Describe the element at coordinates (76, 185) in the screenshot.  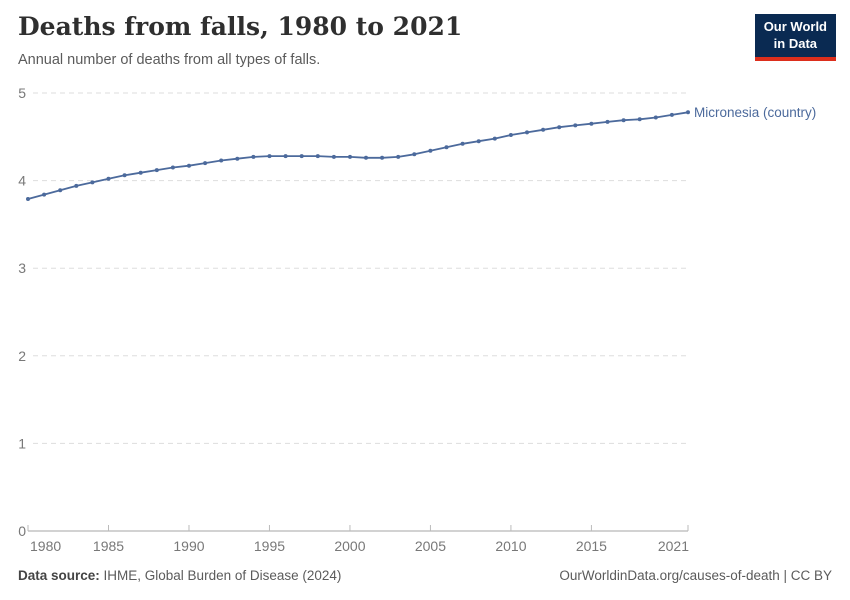
I see `data-point-1983` at that location.